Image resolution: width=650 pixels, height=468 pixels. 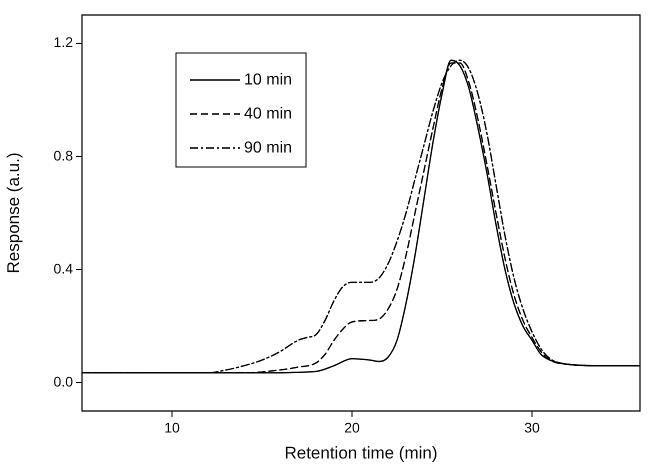 I want to click on y-axis-title: Response (a.u.), so click(x=13, y=213).